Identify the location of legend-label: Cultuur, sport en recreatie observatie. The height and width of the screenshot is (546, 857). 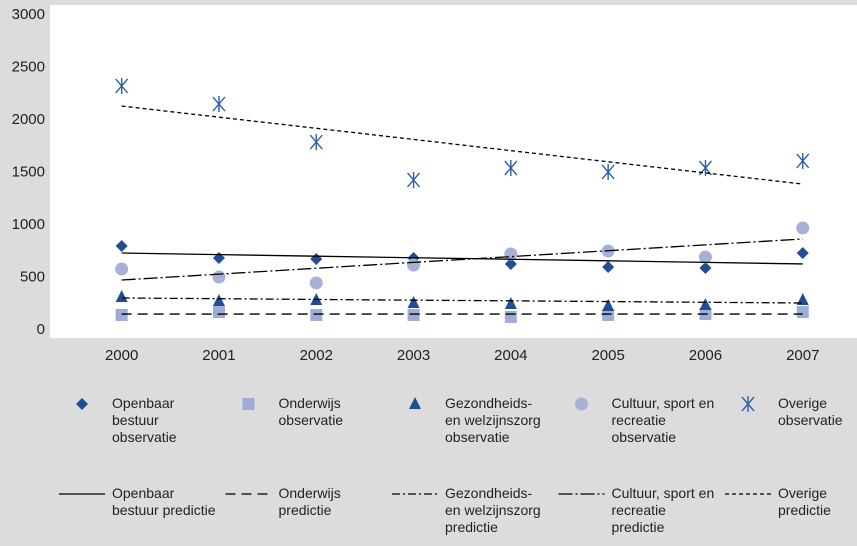
(663, 420).